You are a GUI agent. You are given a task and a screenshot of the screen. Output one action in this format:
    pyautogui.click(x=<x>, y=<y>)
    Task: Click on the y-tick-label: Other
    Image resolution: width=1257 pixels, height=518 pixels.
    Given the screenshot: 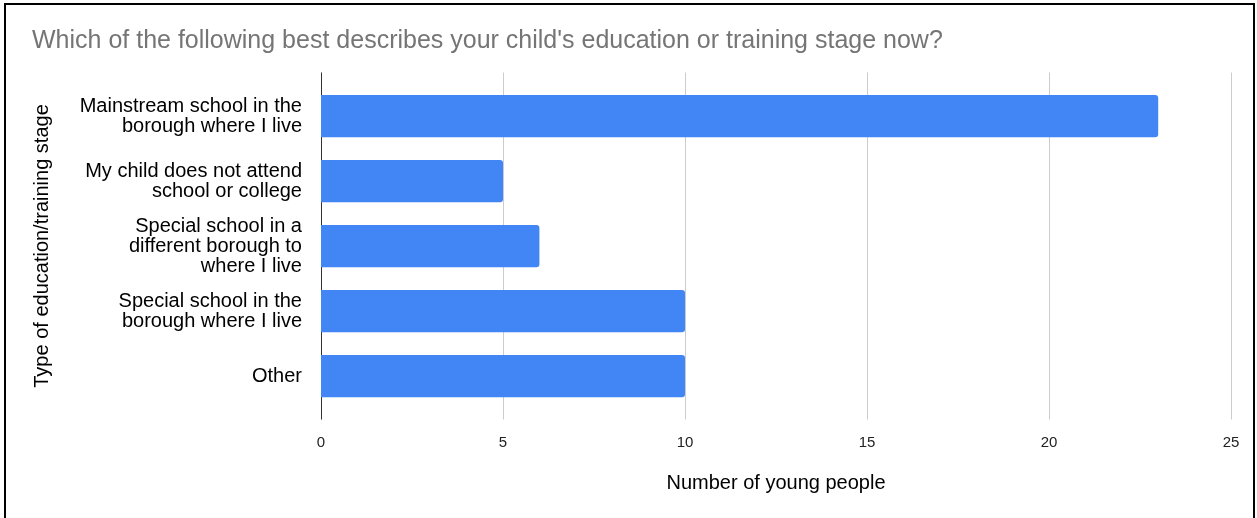 What is the action you would take?
    pyautogui.click(x=277, y=374)
    